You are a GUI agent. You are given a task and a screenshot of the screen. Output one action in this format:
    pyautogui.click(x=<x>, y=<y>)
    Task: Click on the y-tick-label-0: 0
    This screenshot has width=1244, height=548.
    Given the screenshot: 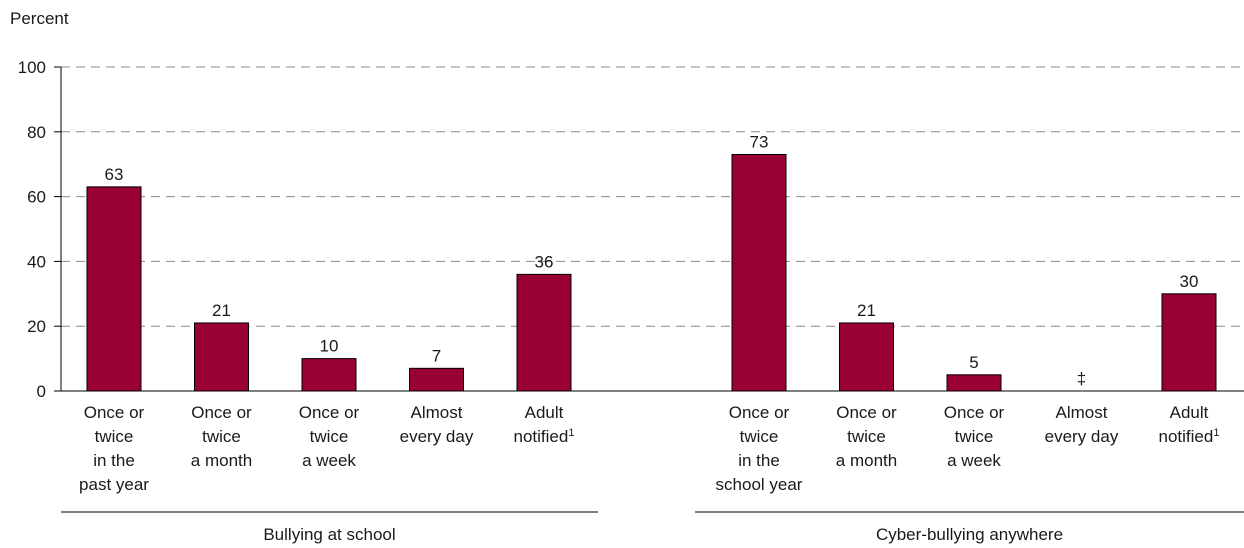 What is the action you would take?
    pyautogui.click(x=41, y=391)
    